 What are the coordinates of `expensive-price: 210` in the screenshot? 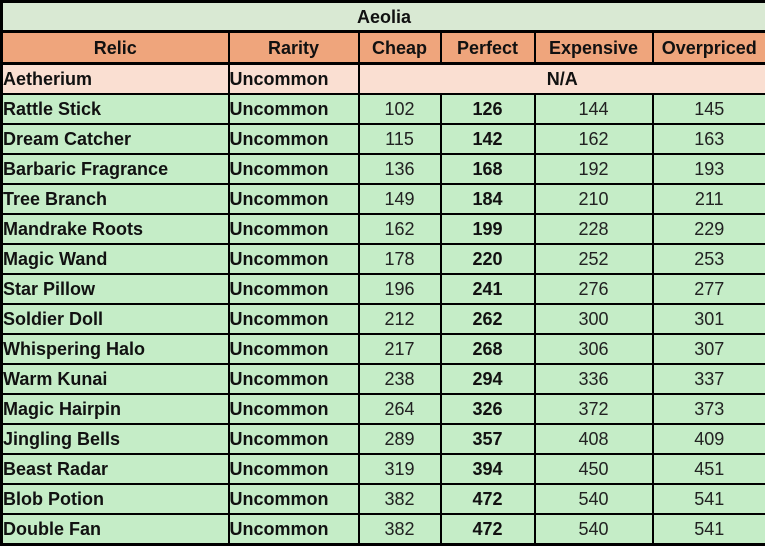 It's located at (594, 199).